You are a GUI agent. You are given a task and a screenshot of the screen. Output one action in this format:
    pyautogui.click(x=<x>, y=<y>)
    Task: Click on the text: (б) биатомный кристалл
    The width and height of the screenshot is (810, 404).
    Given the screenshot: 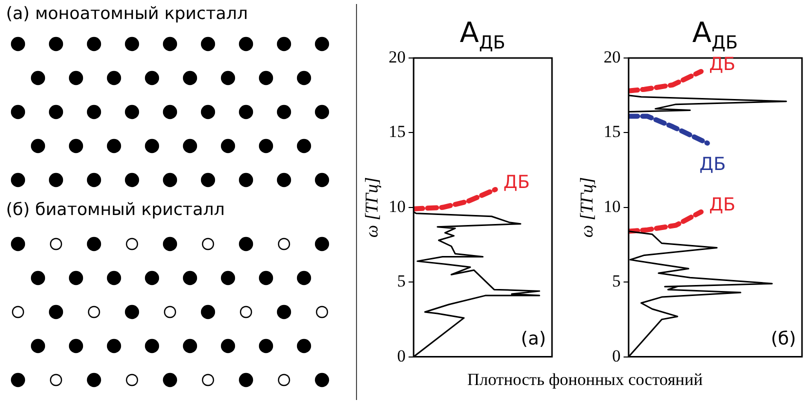 What is the action you would take?
    pyautogui.click(x=115, y=210)
    